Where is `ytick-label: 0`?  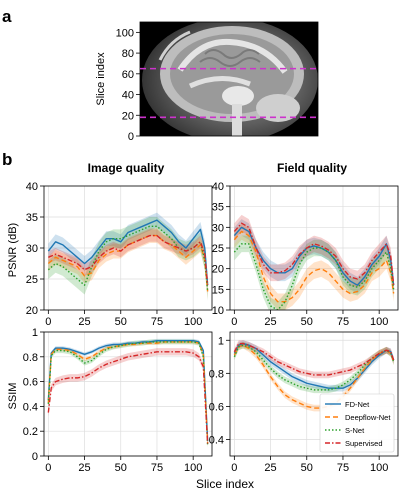 ytick-label: 0 is located at coordinates (35, 457).